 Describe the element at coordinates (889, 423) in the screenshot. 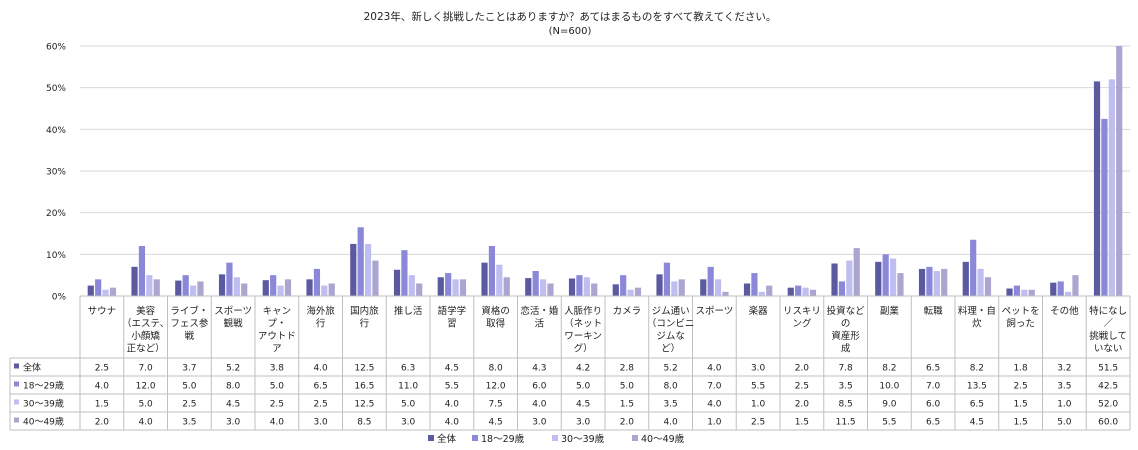

I see `table-cell: 5.5` at that location.